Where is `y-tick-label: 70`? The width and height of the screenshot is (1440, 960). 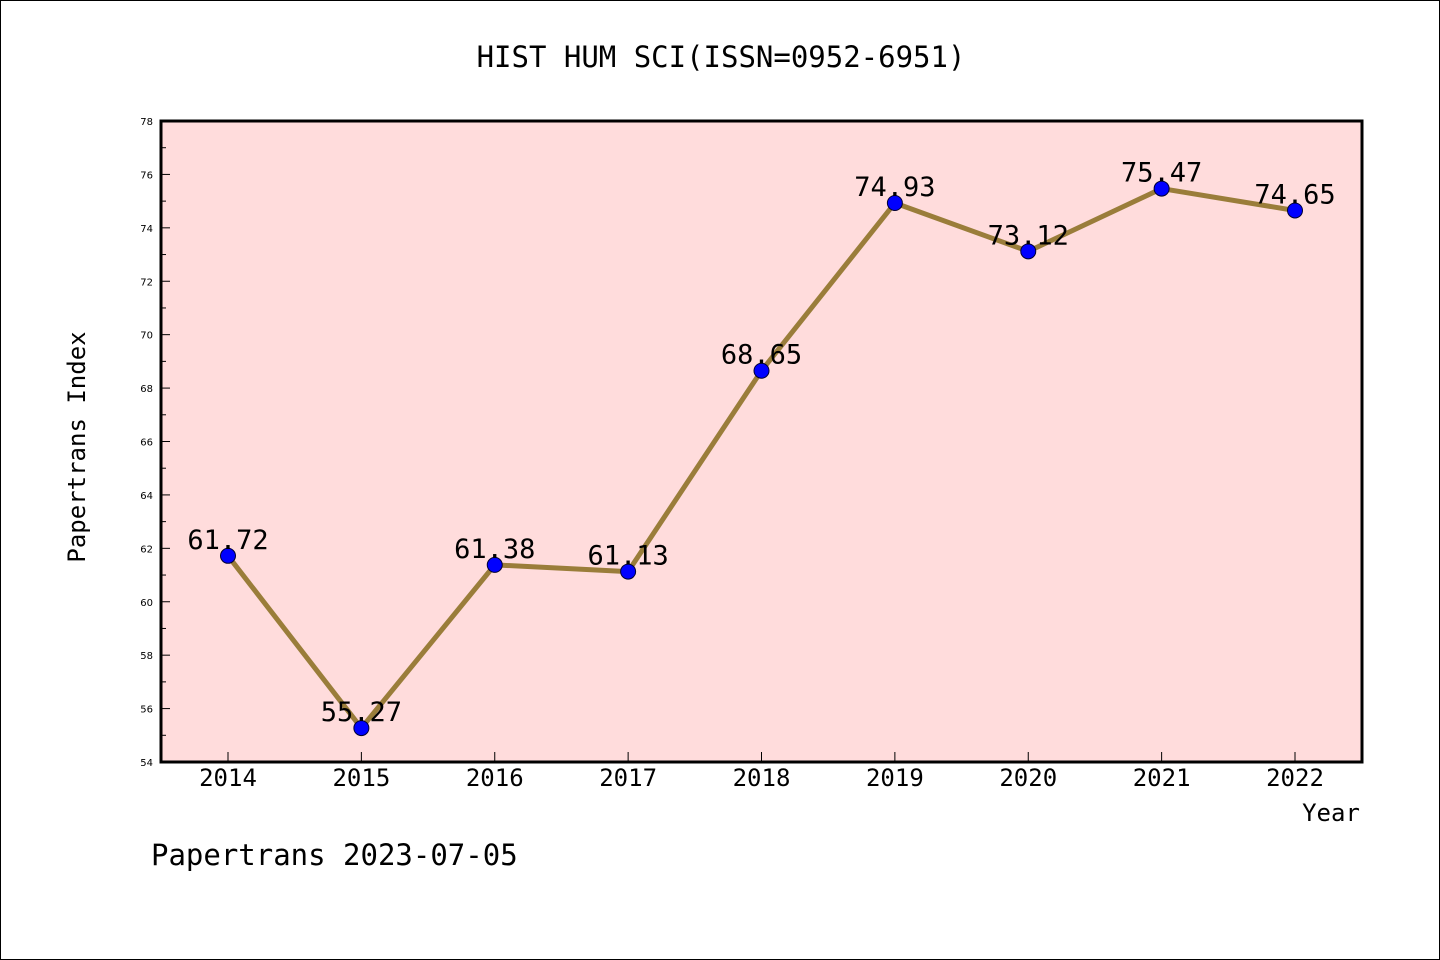 y-tick-label: 70 is located at coordinates (146, 336).